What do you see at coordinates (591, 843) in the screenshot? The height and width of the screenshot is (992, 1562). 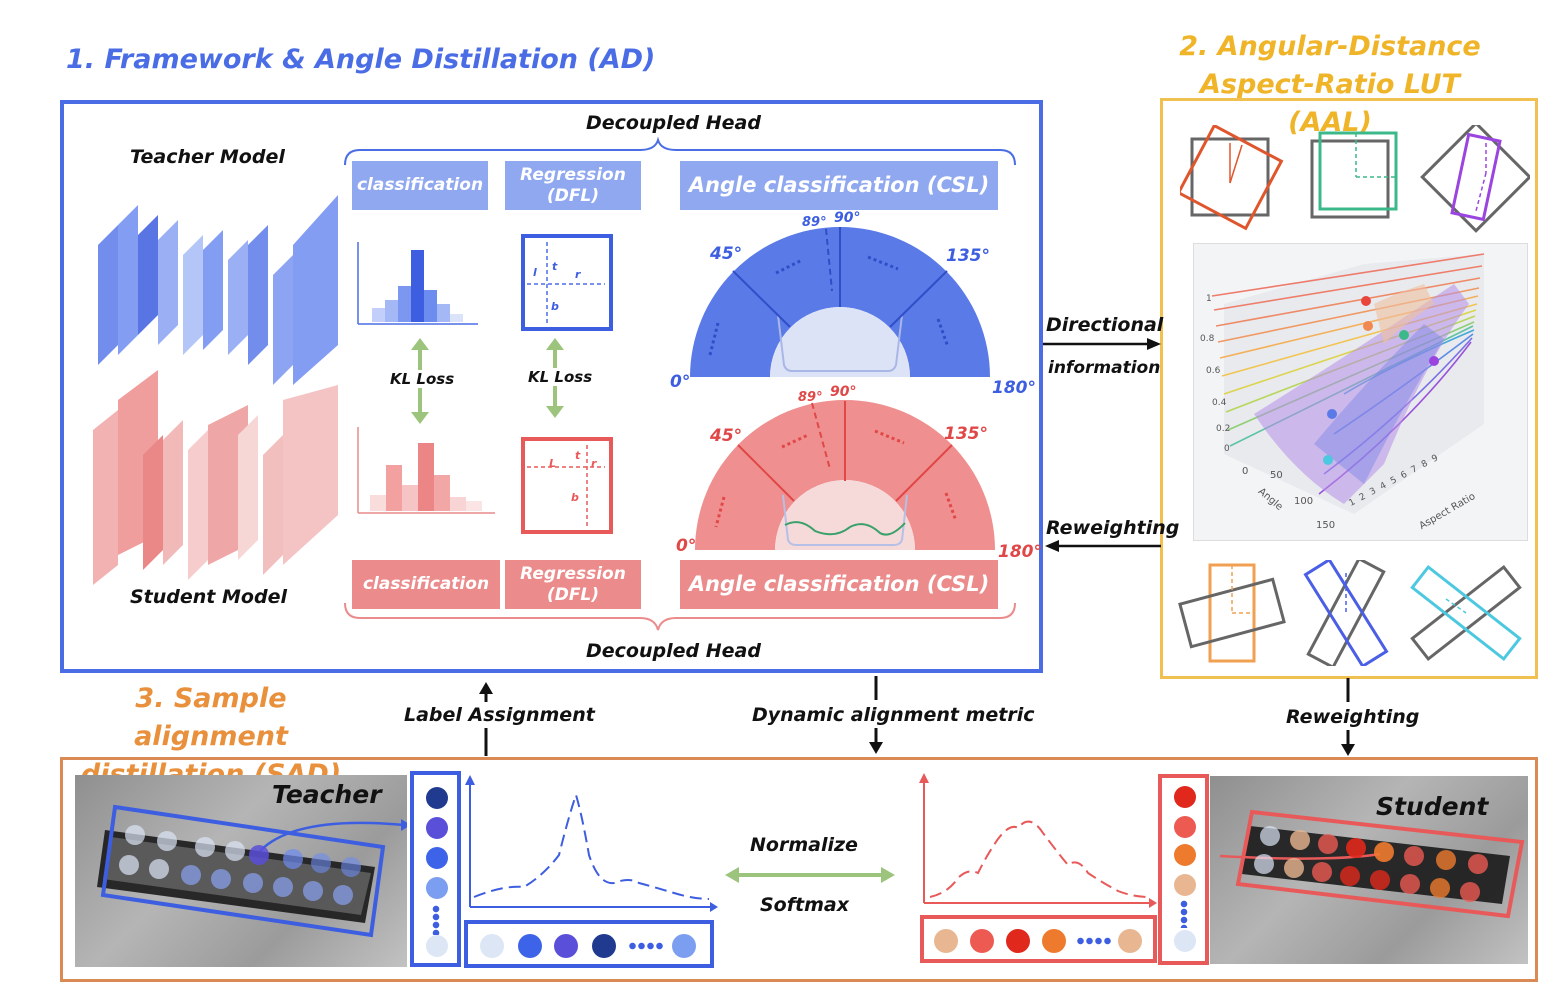 I see `teacher-distribution-curve` at bounding box center [591, 843].